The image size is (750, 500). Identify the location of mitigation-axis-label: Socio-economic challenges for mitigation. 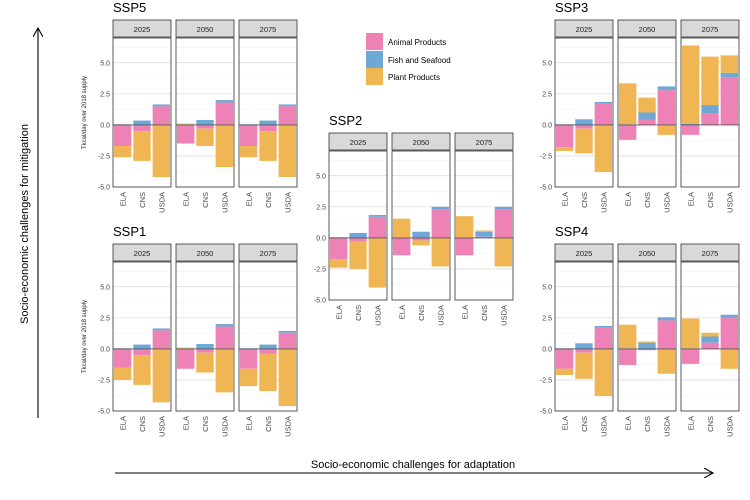
(25, 224).